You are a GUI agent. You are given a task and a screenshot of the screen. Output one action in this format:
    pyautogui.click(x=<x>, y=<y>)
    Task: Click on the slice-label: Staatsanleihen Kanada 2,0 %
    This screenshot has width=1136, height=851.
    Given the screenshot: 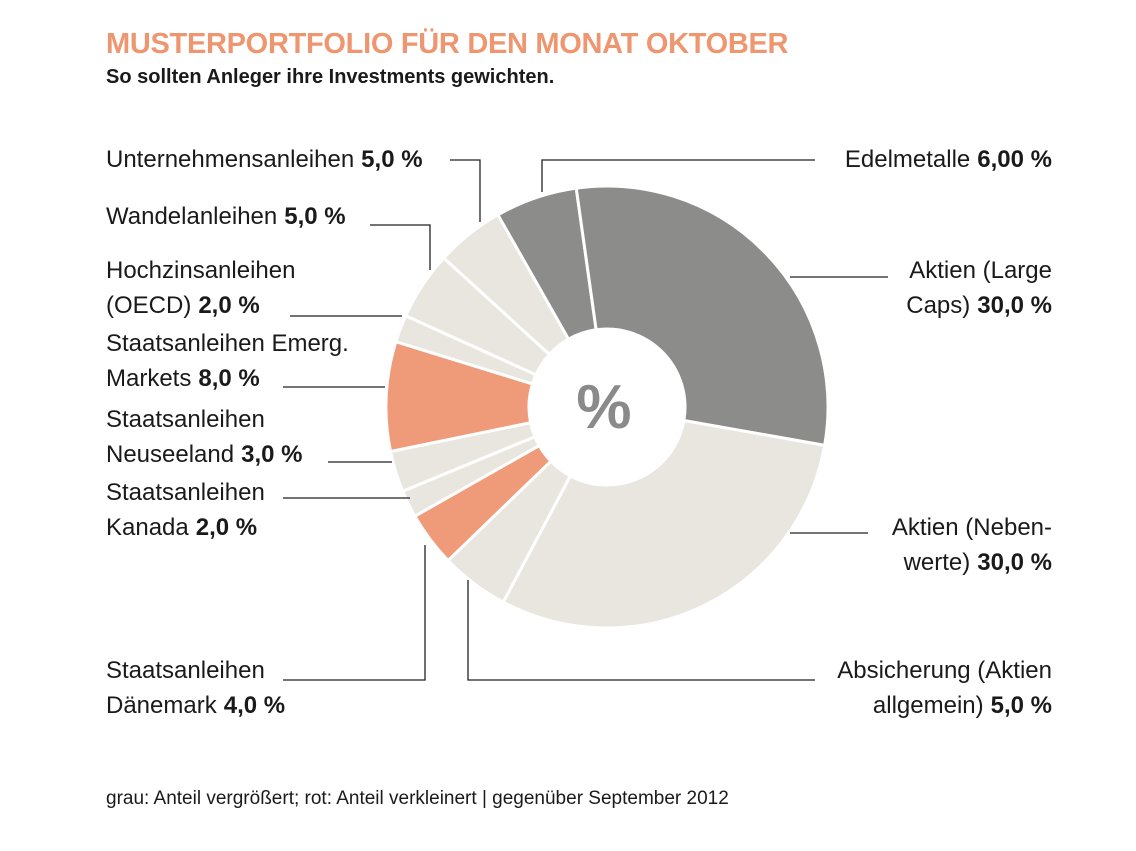 What is the action you would take?
    pyautogui.click(x=185, y=510)
    